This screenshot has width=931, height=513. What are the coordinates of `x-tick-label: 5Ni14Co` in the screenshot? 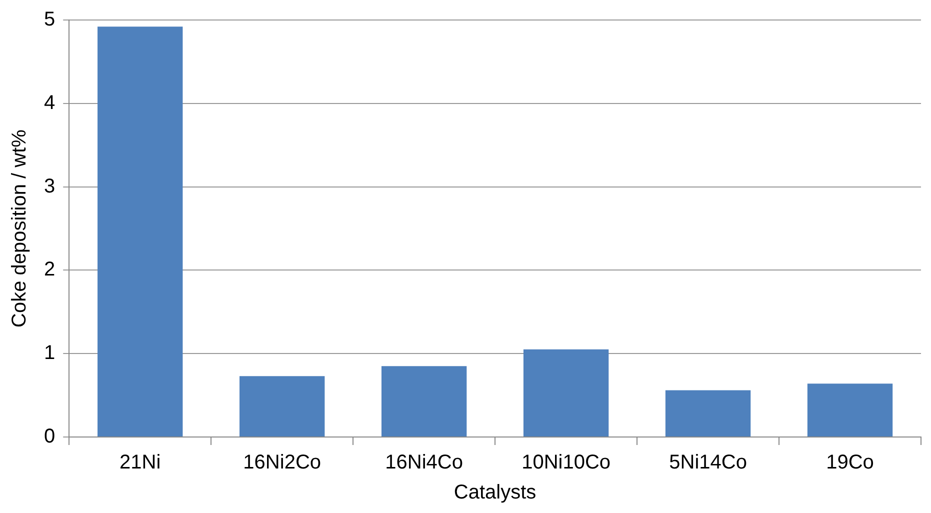 It's located at (708, 463).